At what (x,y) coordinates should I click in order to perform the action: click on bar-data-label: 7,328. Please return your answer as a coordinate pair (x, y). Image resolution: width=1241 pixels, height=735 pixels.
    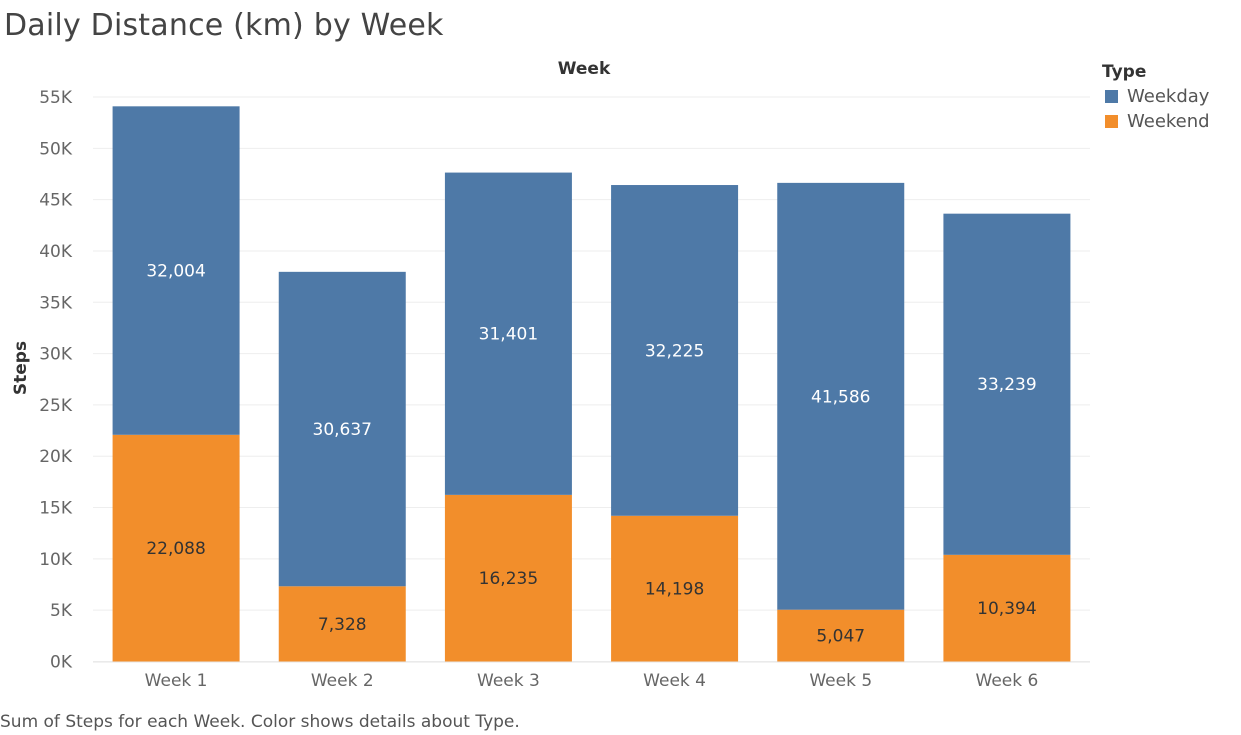
    Looking at the image, I should click on (342, 625).